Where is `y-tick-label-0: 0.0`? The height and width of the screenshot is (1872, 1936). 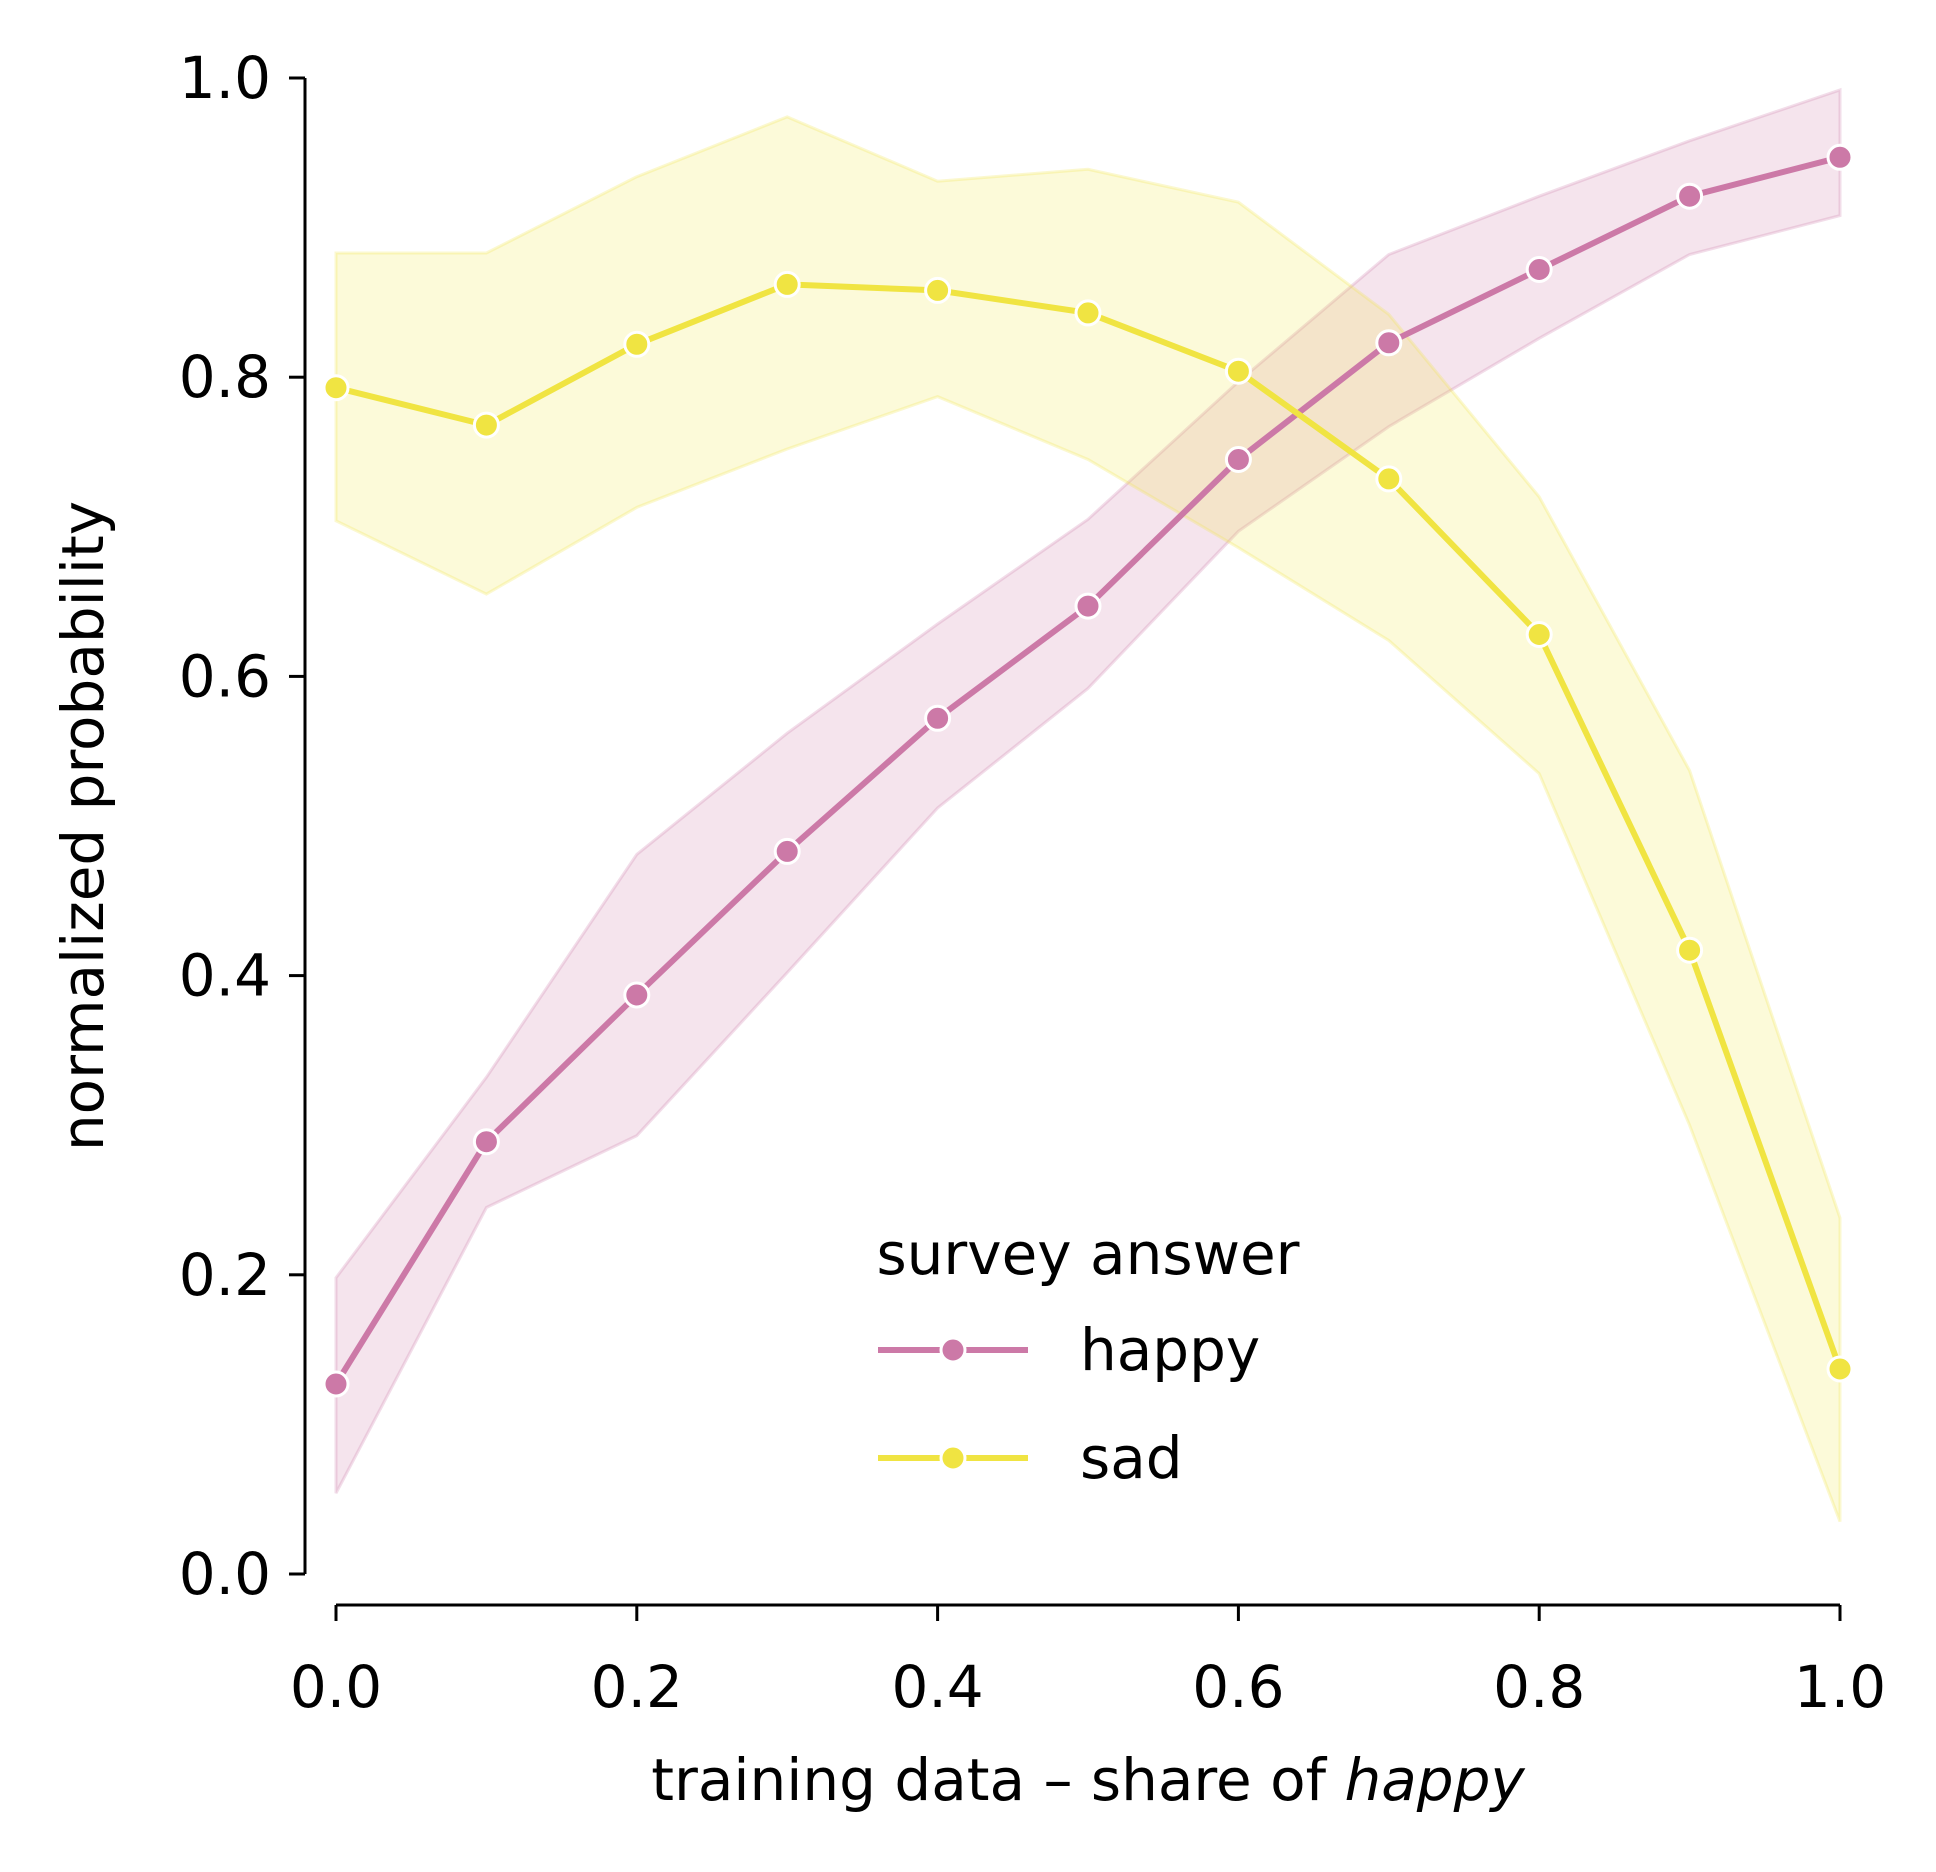 y-tick-label-0: 0.0 is located at coordinates (225, 1574).